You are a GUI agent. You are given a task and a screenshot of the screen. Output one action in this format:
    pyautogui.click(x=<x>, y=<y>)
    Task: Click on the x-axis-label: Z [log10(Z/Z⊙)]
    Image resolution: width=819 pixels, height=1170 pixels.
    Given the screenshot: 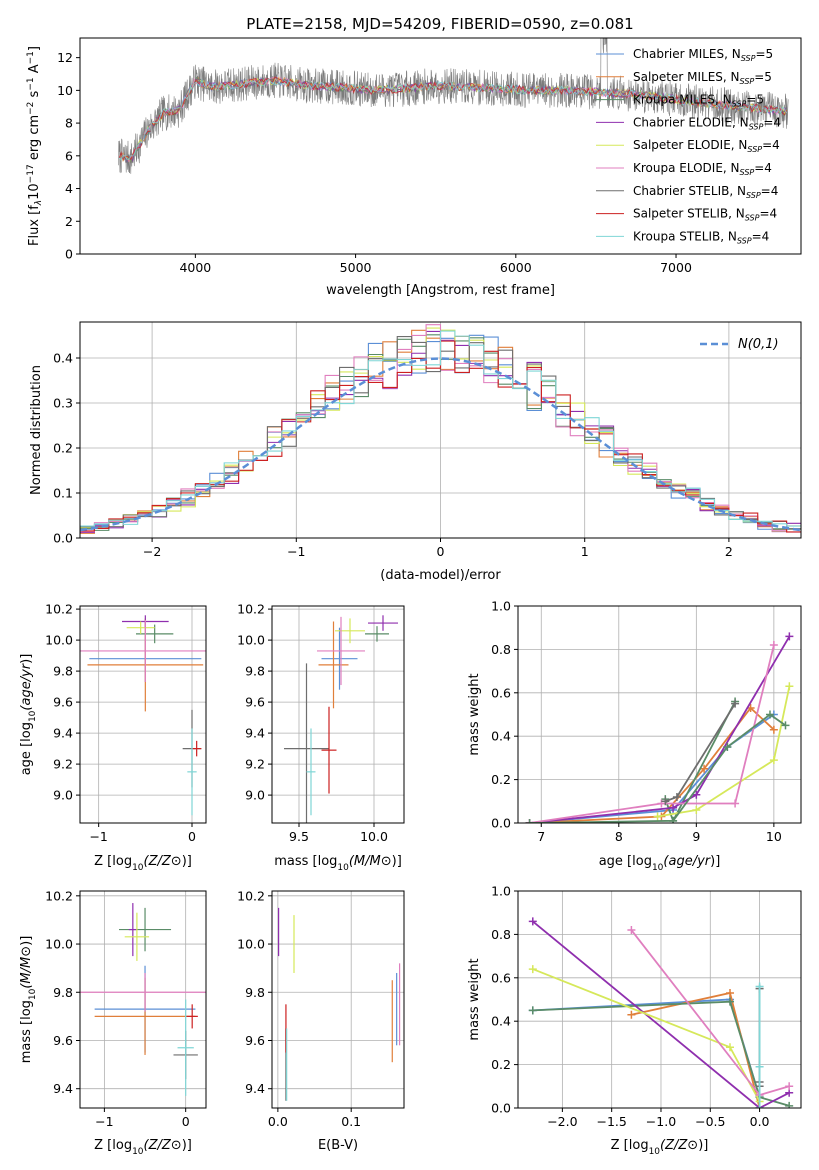 What is the action you would take?
    pyautogui.click(x=143, y=1147)
    